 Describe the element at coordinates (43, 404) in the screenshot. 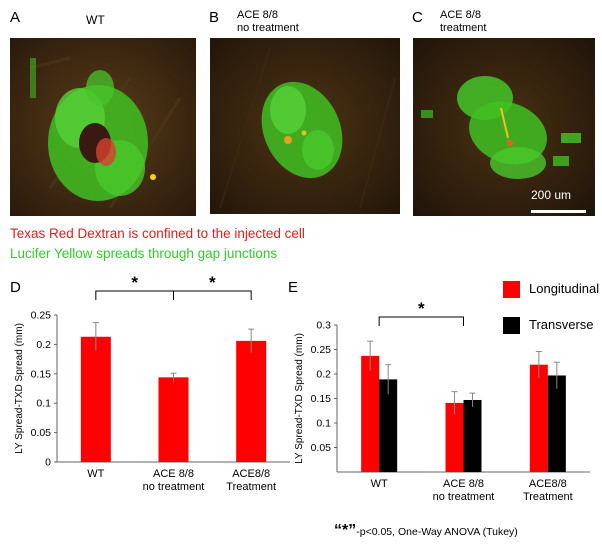

I see `chart-d-y-tick-label: 0.1` at that location.